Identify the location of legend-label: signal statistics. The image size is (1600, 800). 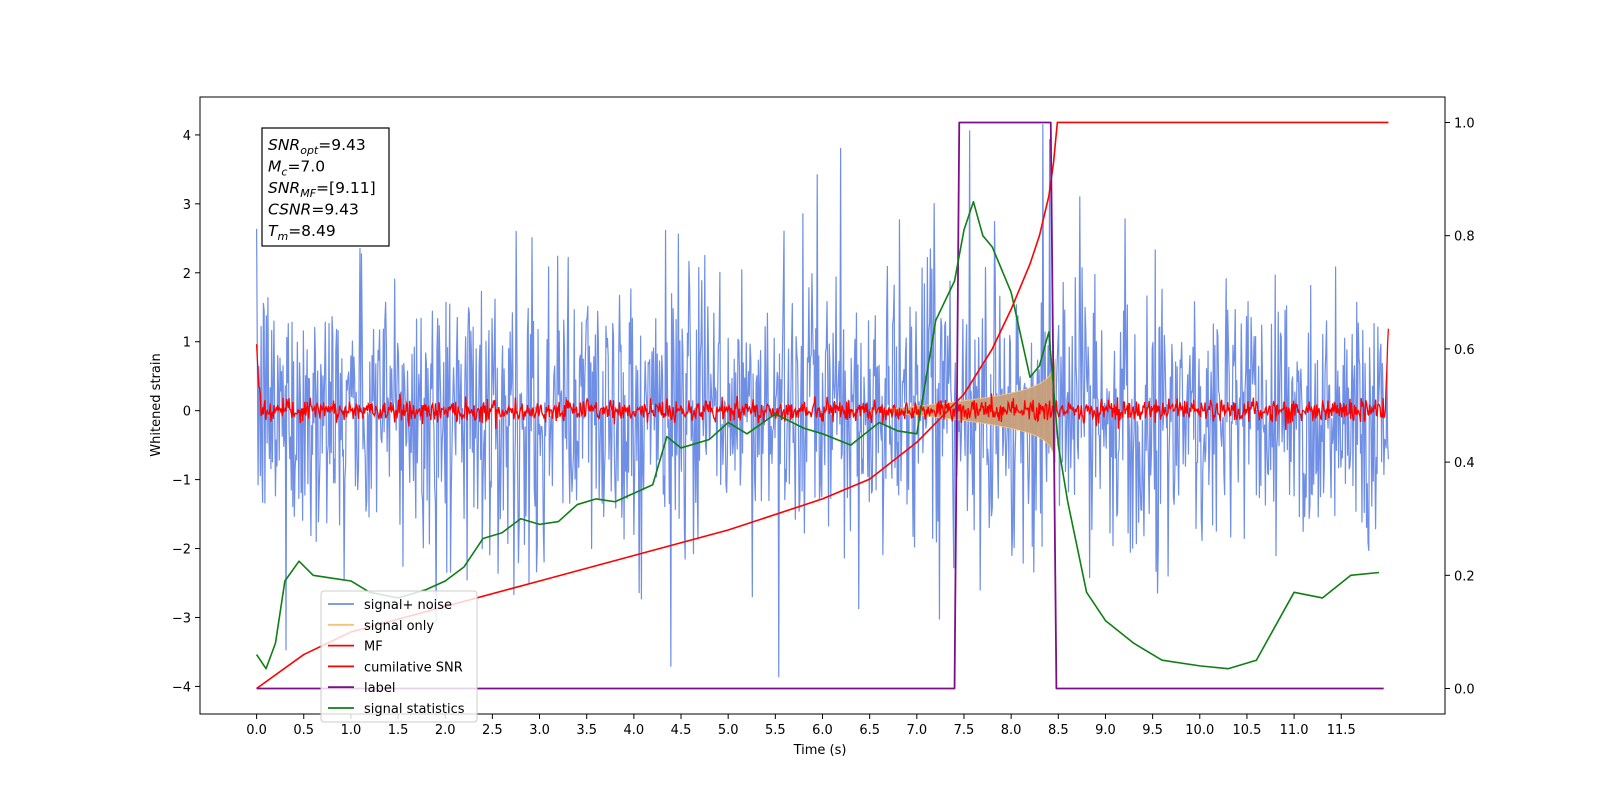
(414, 709).